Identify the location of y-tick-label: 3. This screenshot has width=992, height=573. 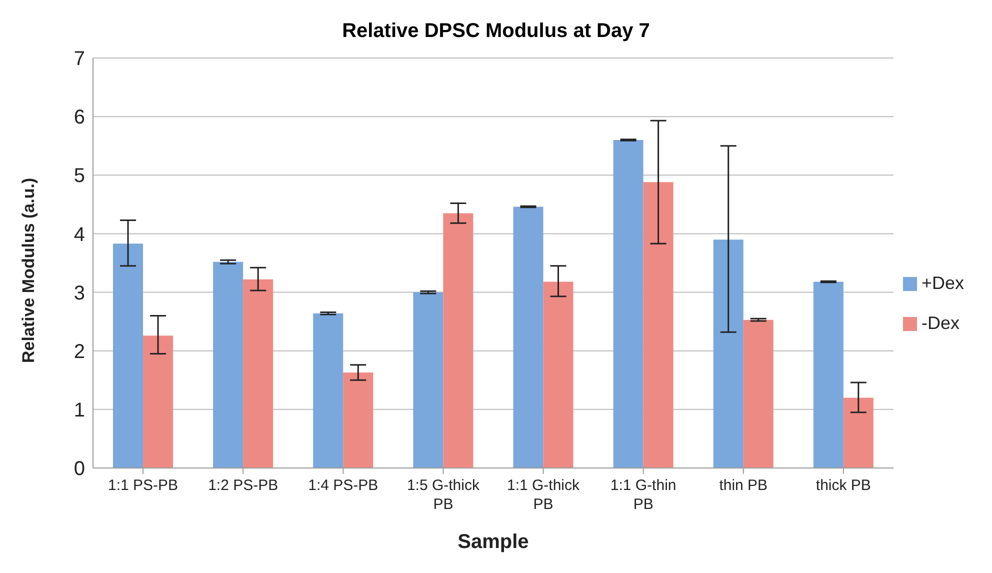
(79, 293).